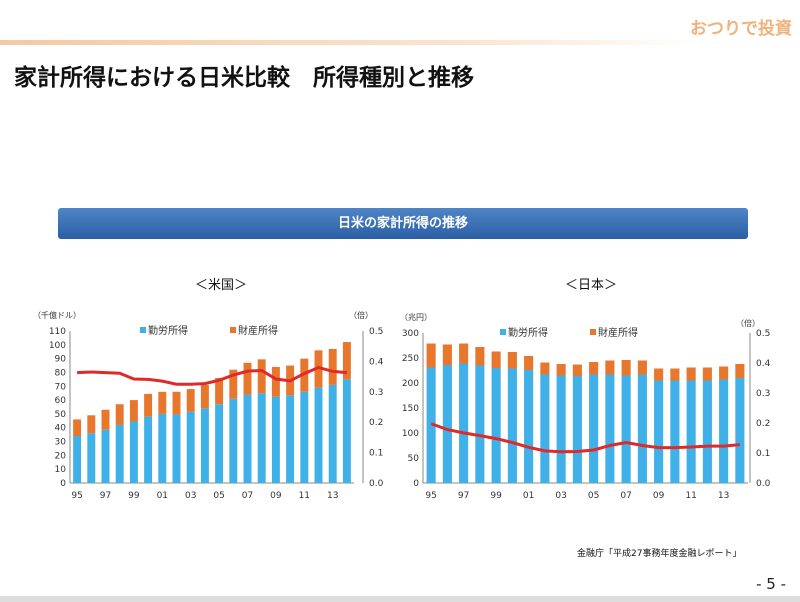  What do you see at coordinates (410, 384) in the screenshot?
I see `y-tick-label: 200` at bounding box center [410, 384].